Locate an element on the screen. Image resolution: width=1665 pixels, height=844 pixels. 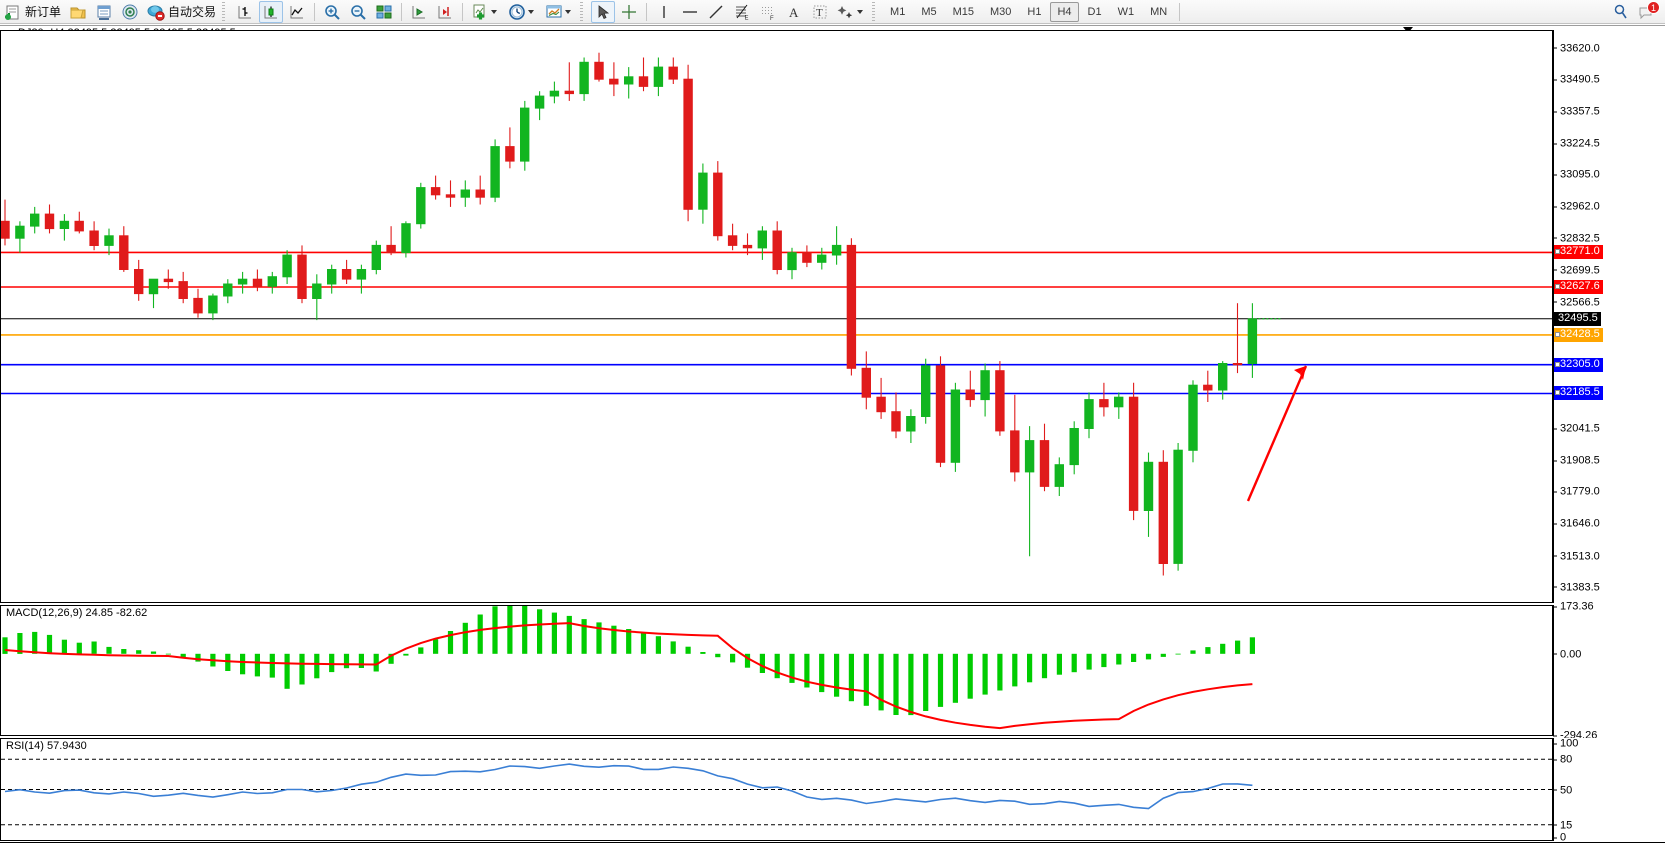
horizontal-line-icon is located at coordinates (690, 12).